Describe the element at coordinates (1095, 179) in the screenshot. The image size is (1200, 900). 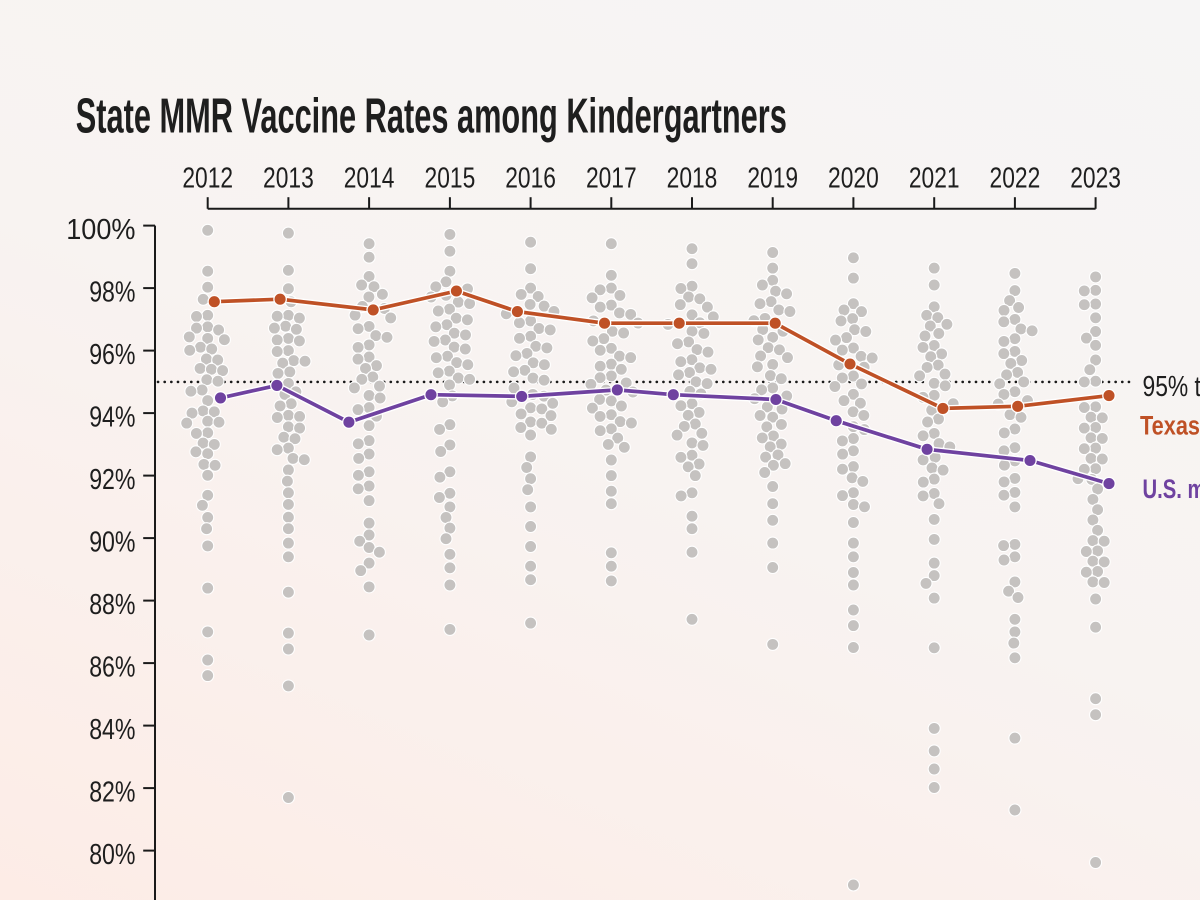
I see `svg-text: 2023` at that location.